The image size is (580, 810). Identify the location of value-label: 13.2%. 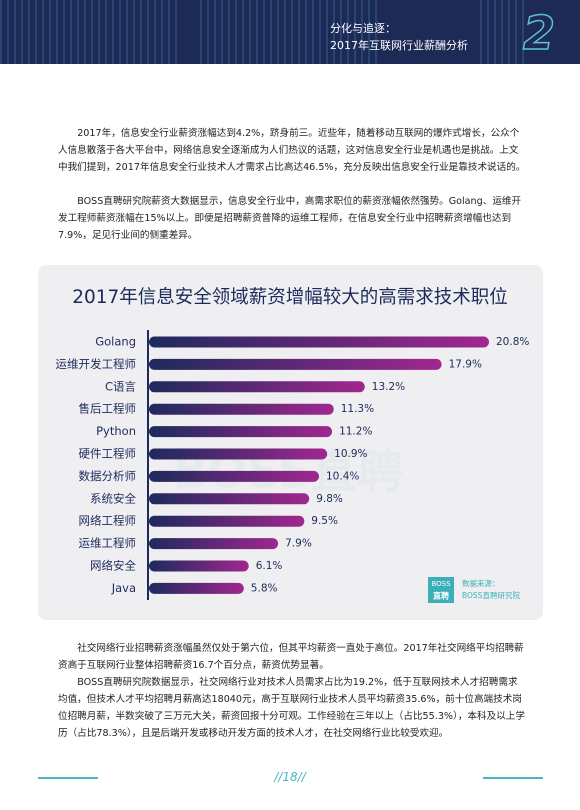
(388, 387).